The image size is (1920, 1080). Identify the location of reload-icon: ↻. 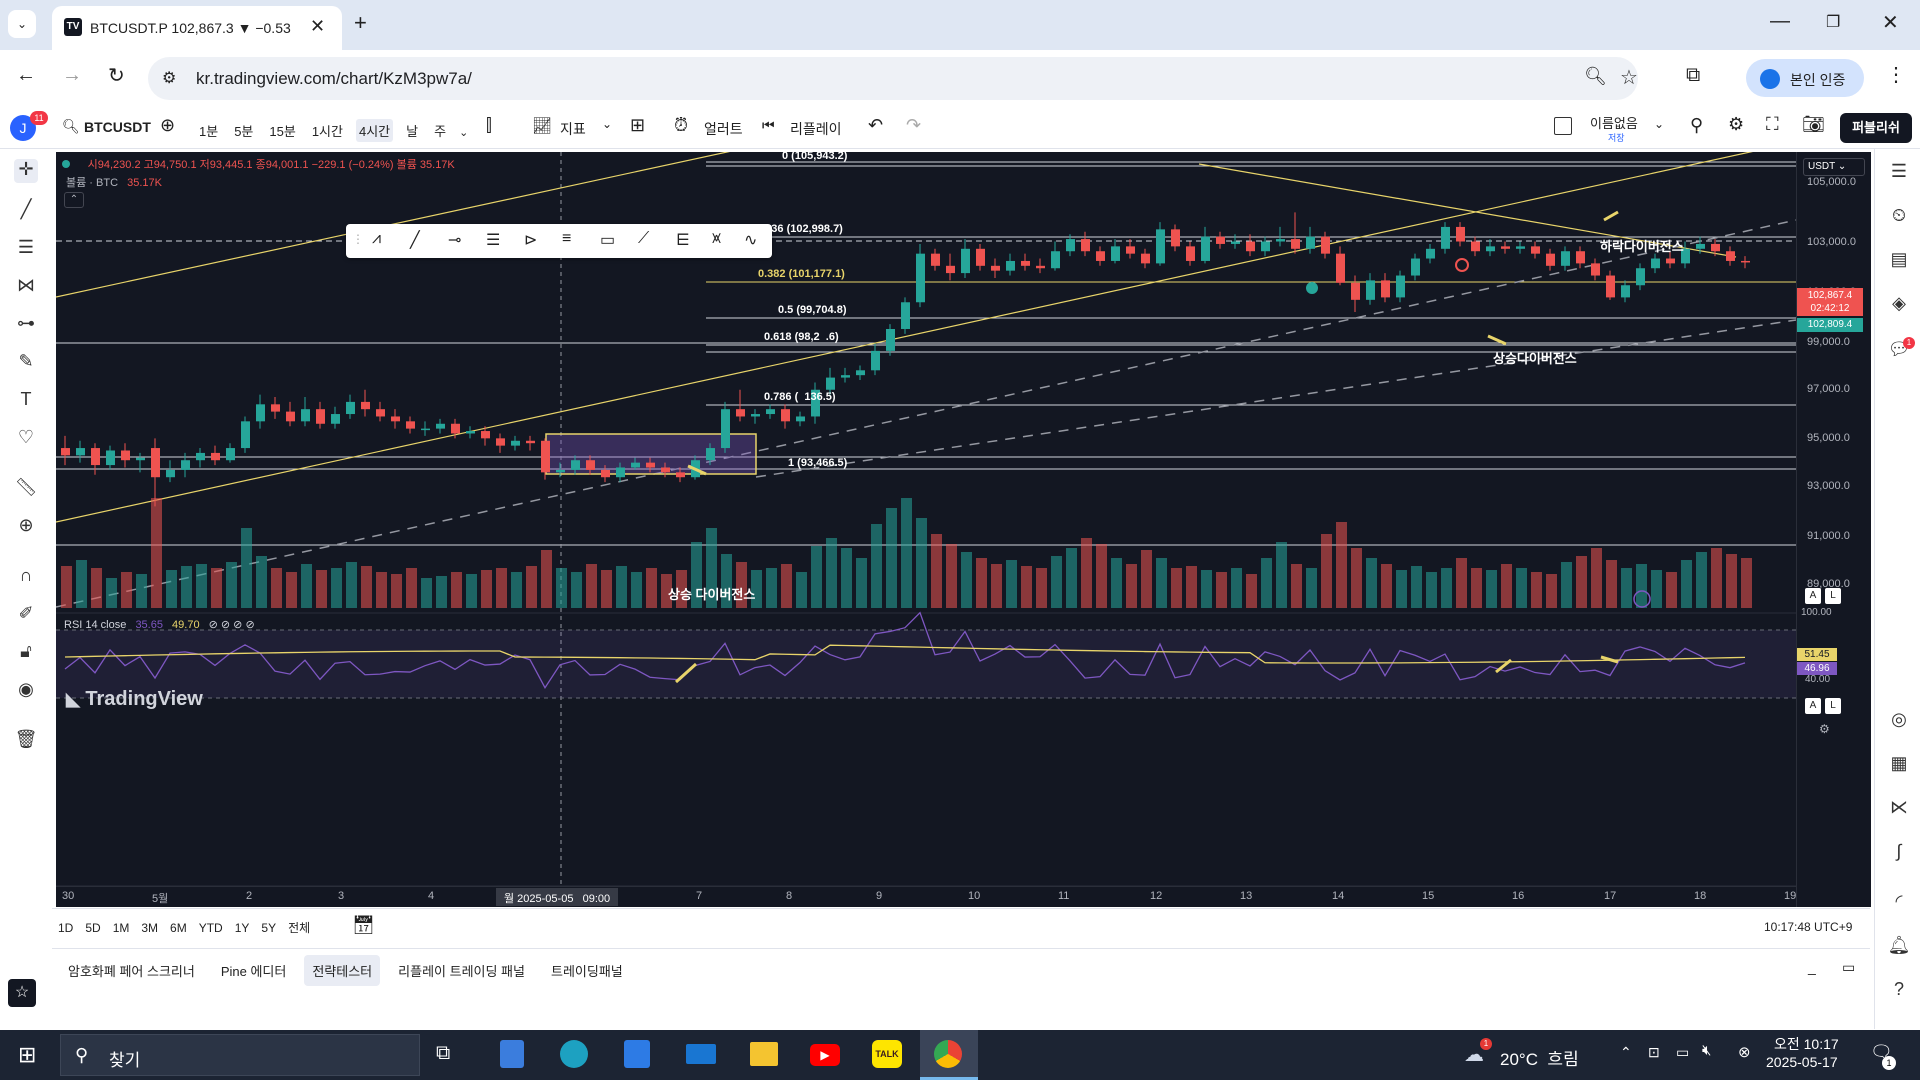
(116, 76).